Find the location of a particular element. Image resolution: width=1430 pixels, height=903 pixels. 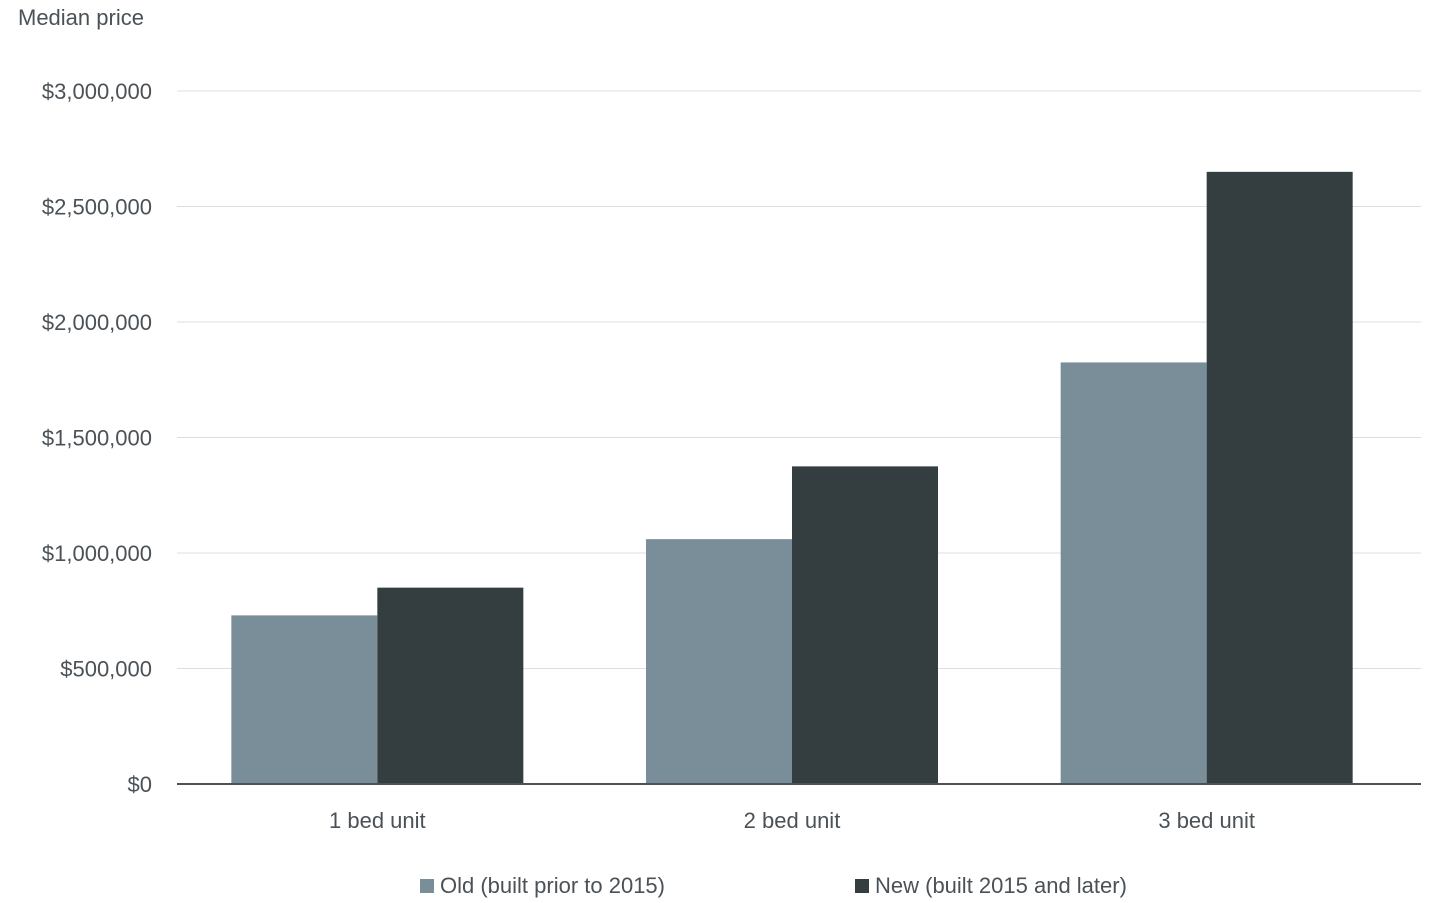

x-category-label: 3 bed unit is located at coordinates (1206, 820).